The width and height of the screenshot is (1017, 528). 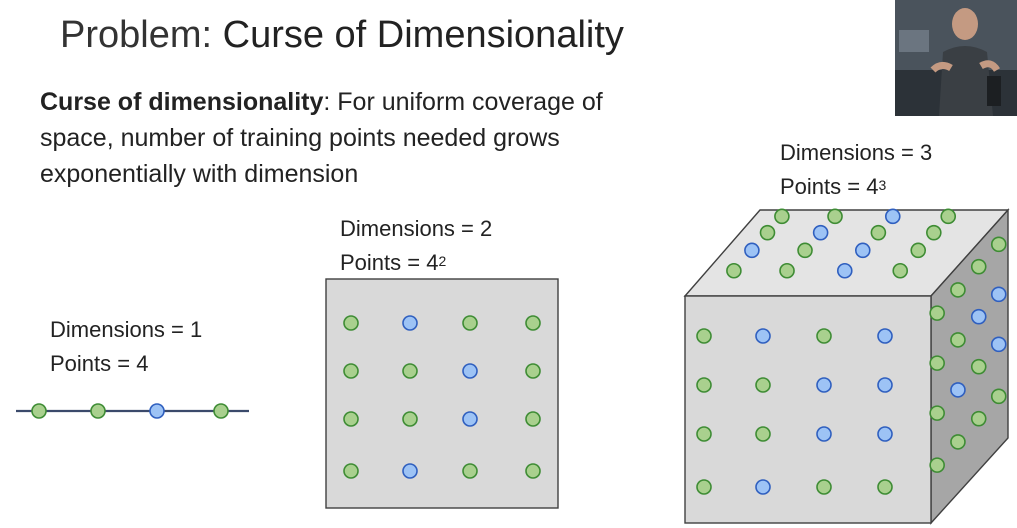 I want to click on title-main: Curse of Dimensionality, so click(x=423, y=35).